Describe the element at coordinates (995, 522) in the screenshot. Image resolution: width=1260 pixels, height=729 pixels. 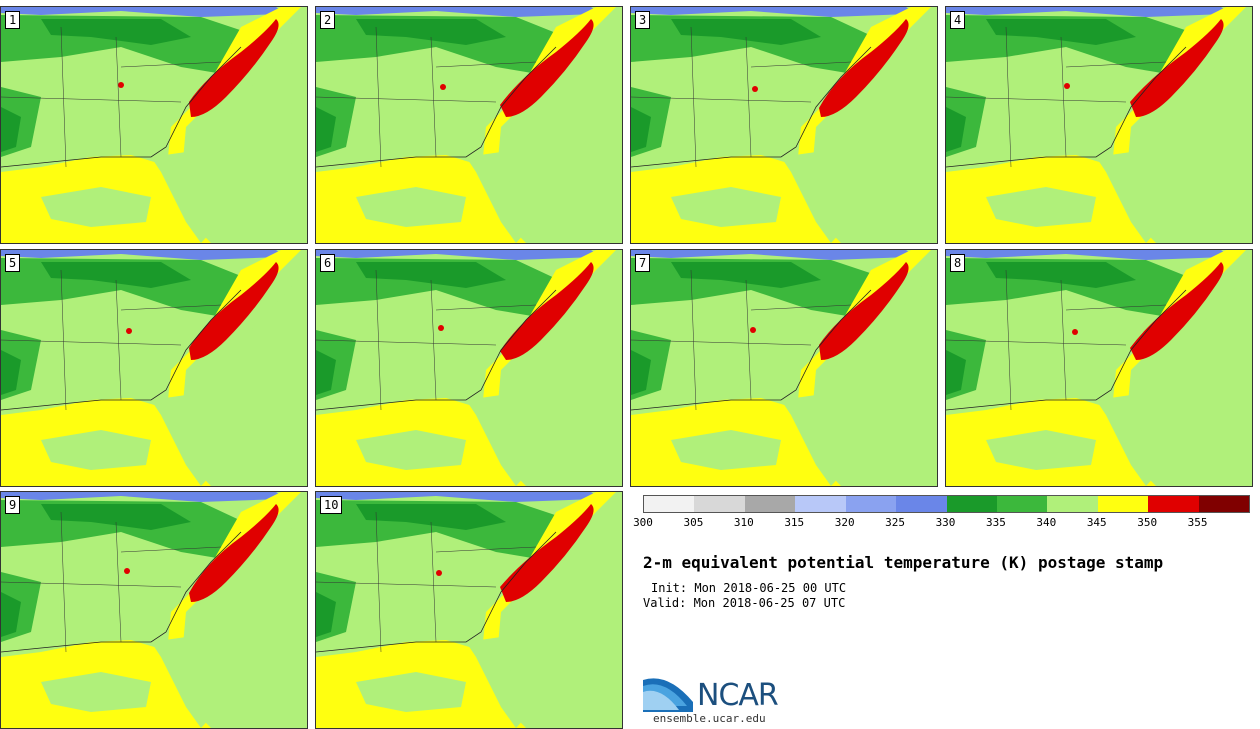
I see `colorbar-tick-label: 335` at that location.